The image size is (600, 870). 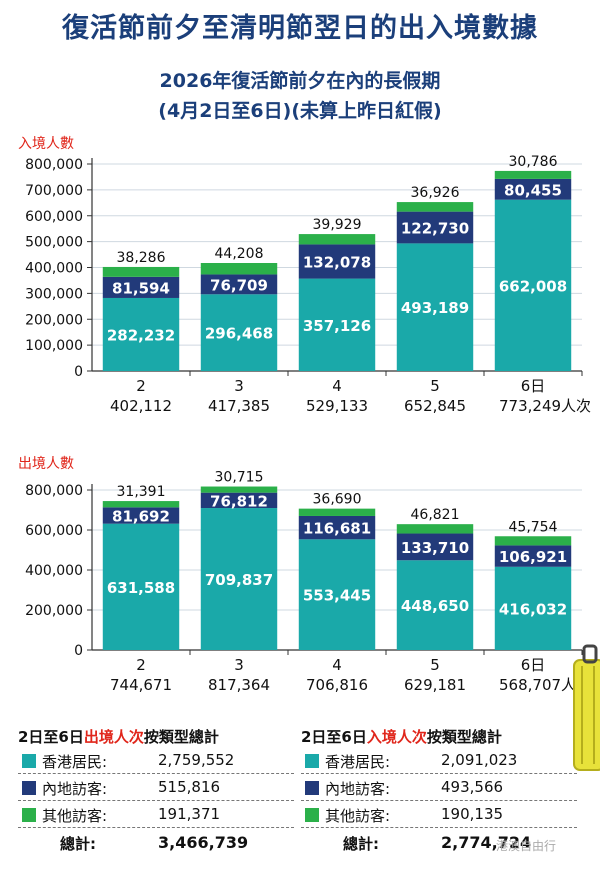 What do you see at coordinates (141, 288) in the screenshot?
I see `data-label: 81,594` at bounding box center [141, 288].